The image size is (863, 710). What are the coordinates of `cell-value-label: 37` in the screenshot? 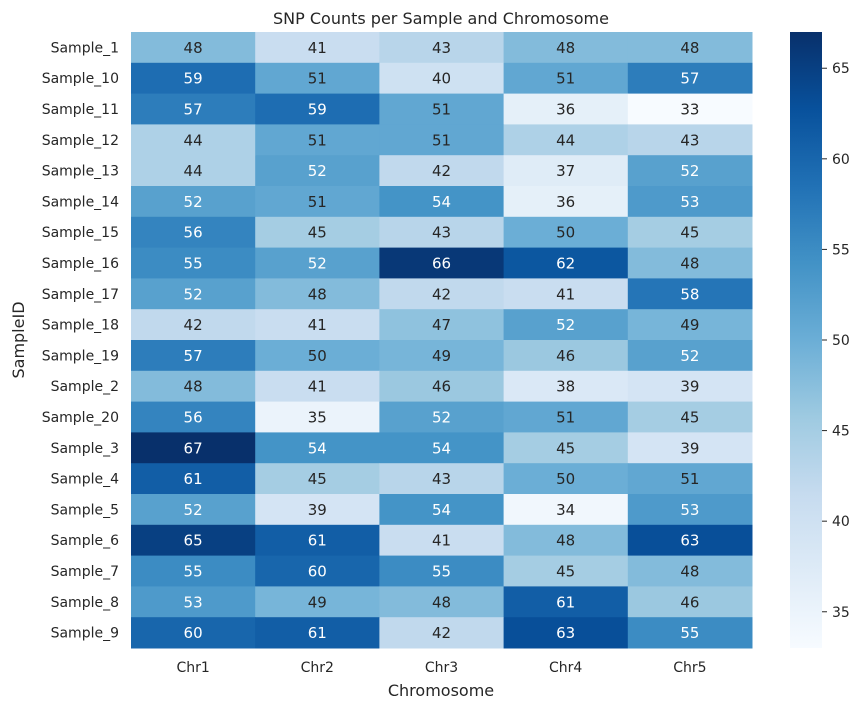 It's located at (565, 171).